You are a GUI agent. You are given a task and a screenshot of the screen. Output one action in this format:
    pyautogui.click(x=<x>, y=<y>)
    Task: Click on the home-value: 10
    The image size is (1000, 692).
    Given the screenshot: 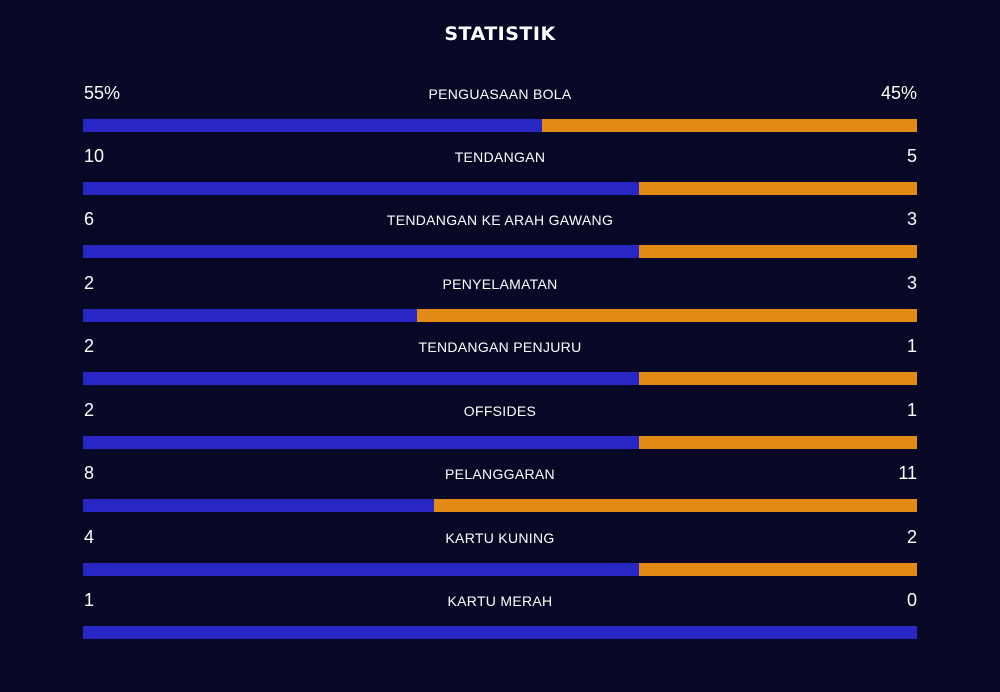 What is the action you would take?
    pyautogui.click(x=94, y=156)
    